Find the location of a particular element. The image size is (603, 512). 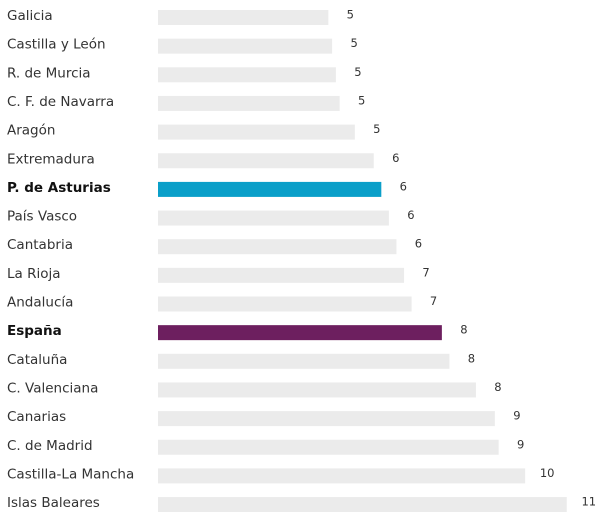

value-label: 11 is located at coordinates (588, 502).